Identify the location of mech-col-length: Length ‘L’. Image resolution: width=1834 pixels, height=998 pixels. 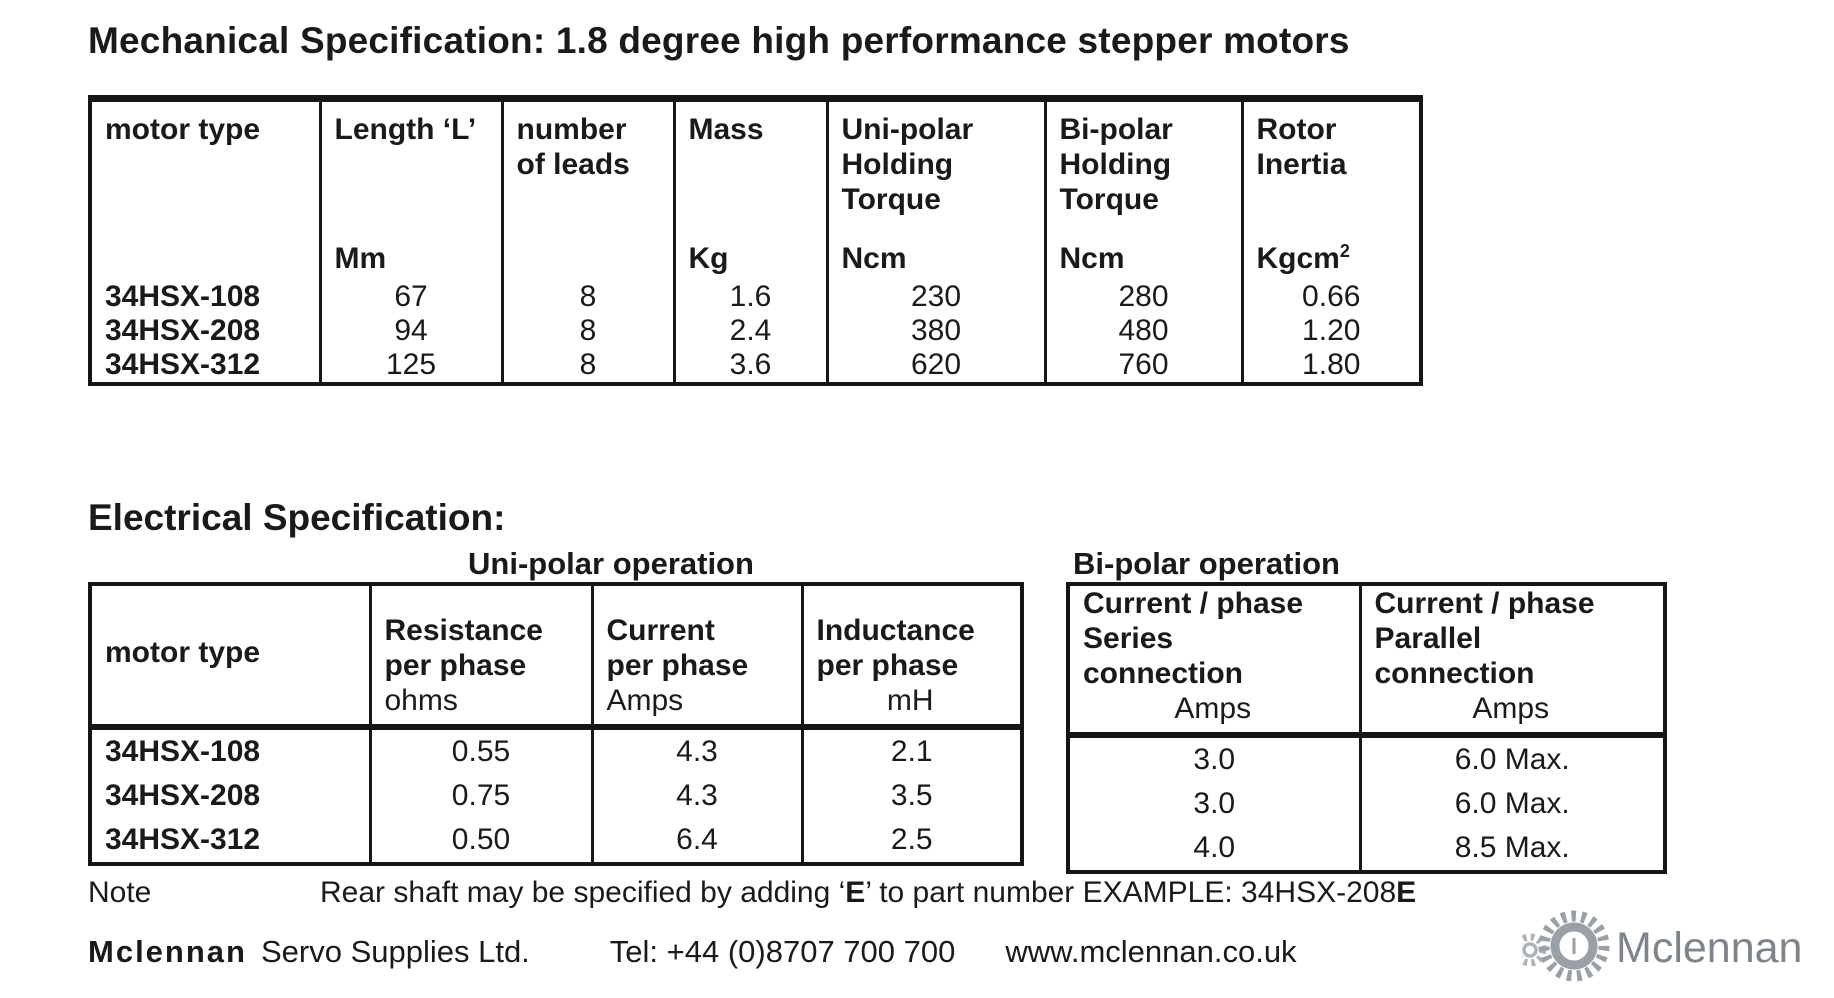
(410, 170).